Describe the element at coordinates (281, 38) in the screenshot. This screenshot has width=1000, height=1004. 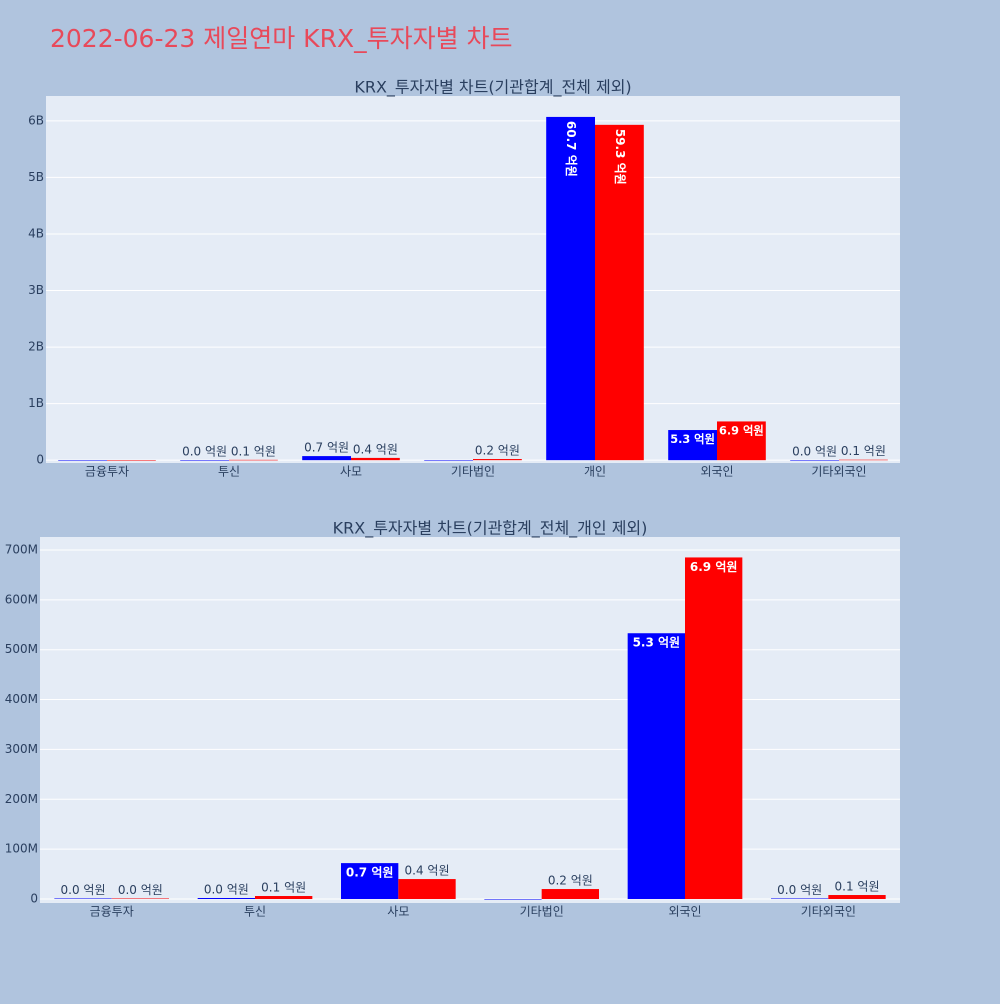
I see `page-title: 2022-06-23 제일연마 KRX_투자자별 차트` at that location.